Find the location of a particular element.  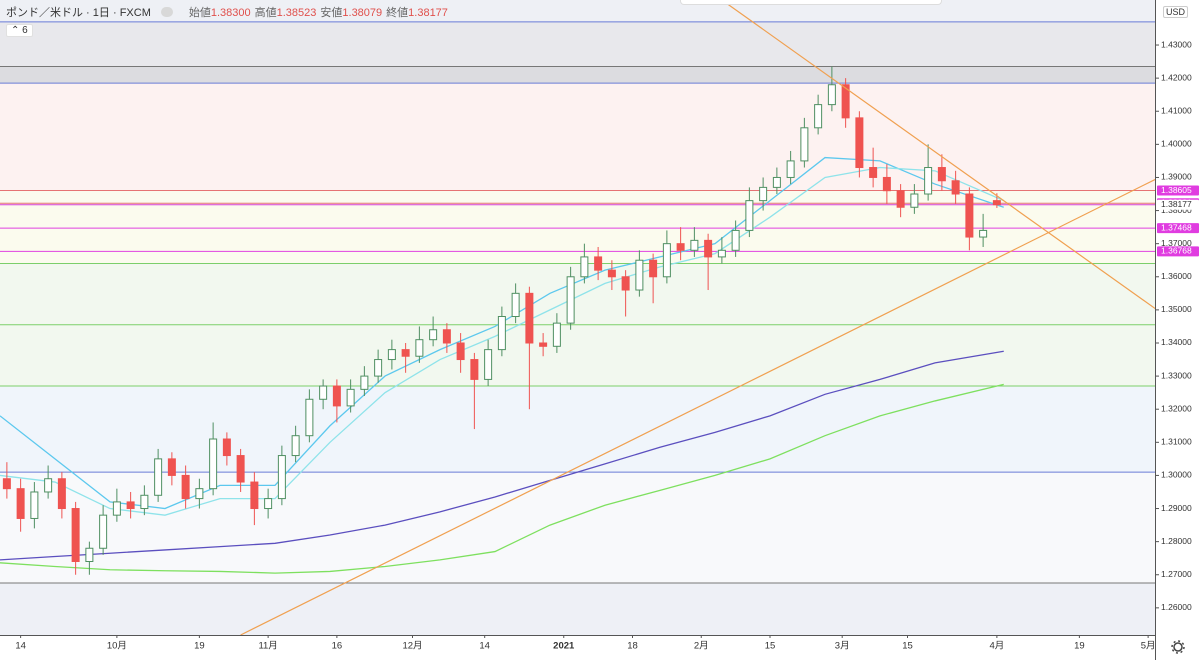

y-tick-label: 1.34000 is located at coordinates (1176, 342).